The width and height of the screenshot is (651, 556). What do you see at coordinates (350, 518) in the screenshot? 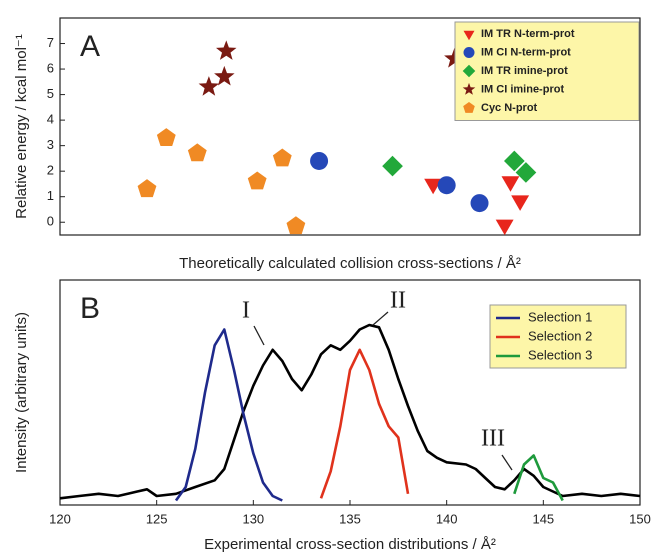
I see `x-tick-label: 135` at bounding box center [350, 518].